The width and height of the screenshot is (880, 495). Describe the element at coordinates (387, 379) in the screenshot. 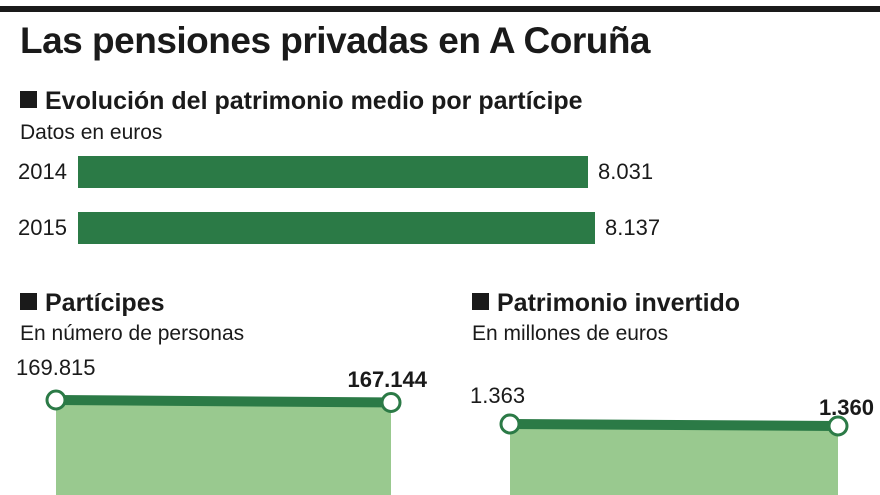

I see `data-label: 167.144` at that location.